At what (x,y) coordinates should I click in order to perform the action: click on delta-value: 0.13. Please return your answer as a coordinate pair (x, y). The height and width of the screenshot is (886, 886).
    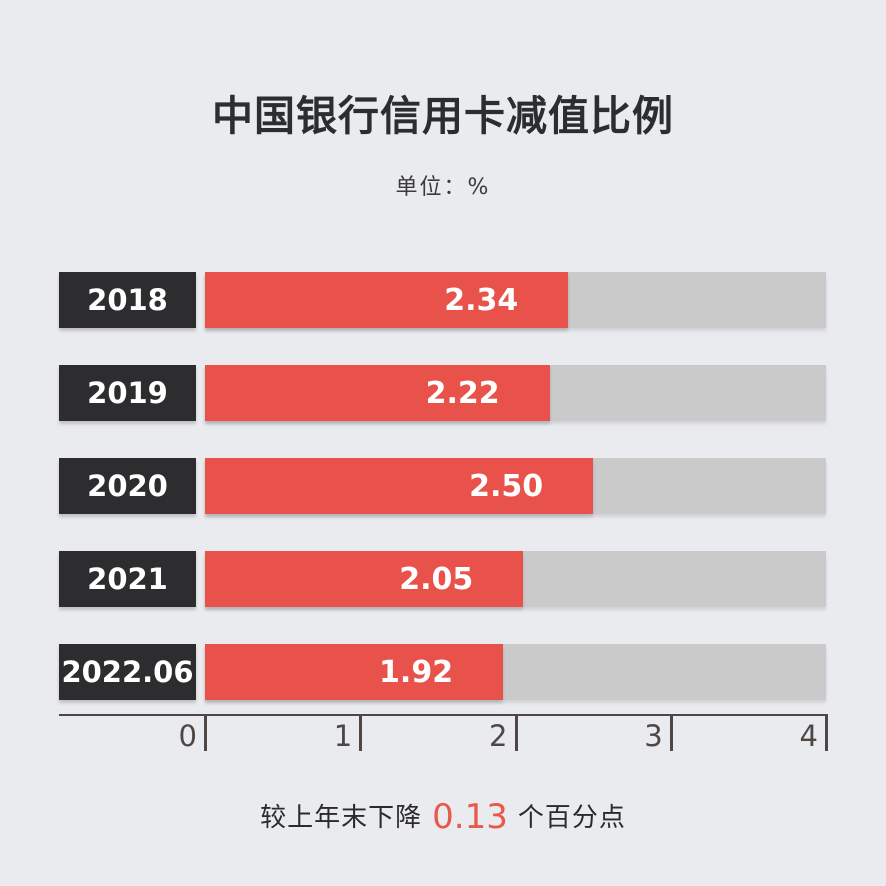
    Looking at the image, I should click on (470, 817).